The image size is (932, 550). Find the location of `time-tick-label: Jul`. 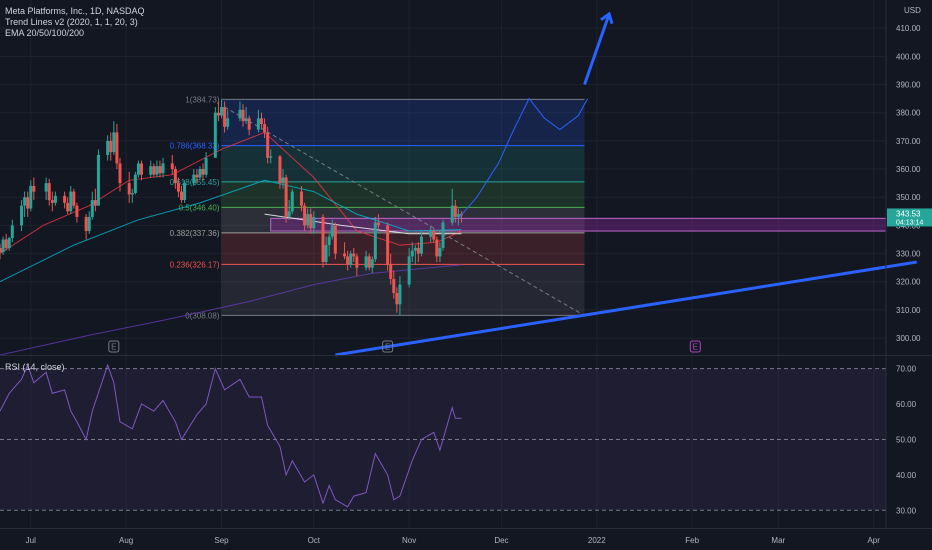

time-tick-label: Jul is located at coordinates (31, 540).